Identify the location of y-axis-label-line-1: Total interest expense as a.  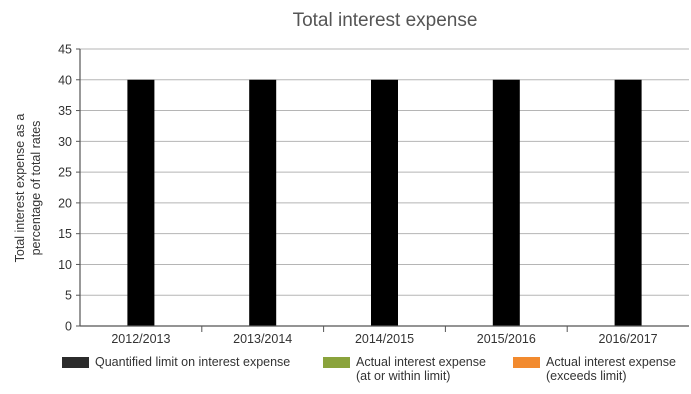
(20, 188).